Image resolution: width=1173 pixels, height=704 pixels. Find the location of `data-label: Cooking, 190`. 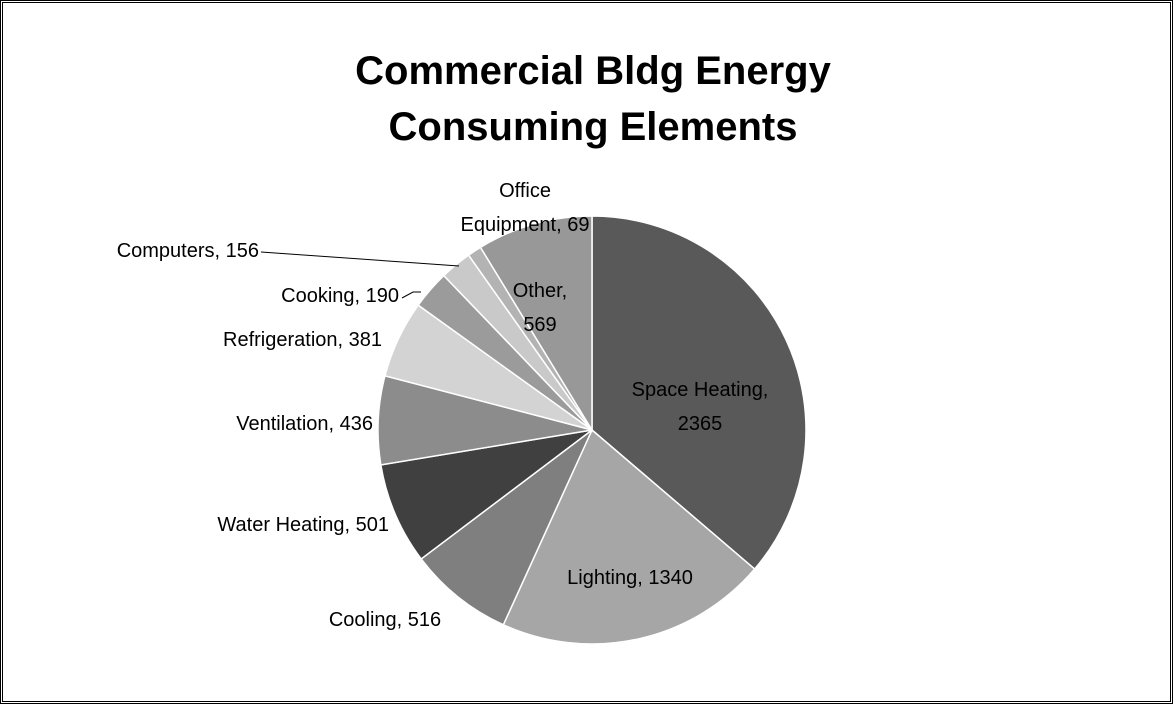

data-label: Cooking, 190 is located at coordinates (340, 296).